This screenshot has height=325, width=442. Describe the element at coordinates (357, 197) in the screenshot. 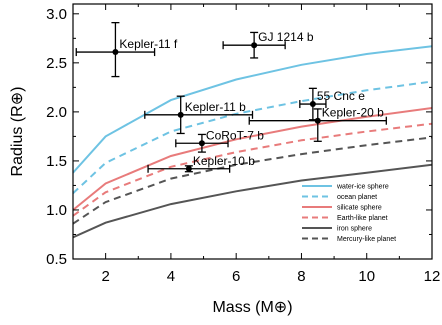

I see `legend-label-ocean-planet: ocean planet` at that location.